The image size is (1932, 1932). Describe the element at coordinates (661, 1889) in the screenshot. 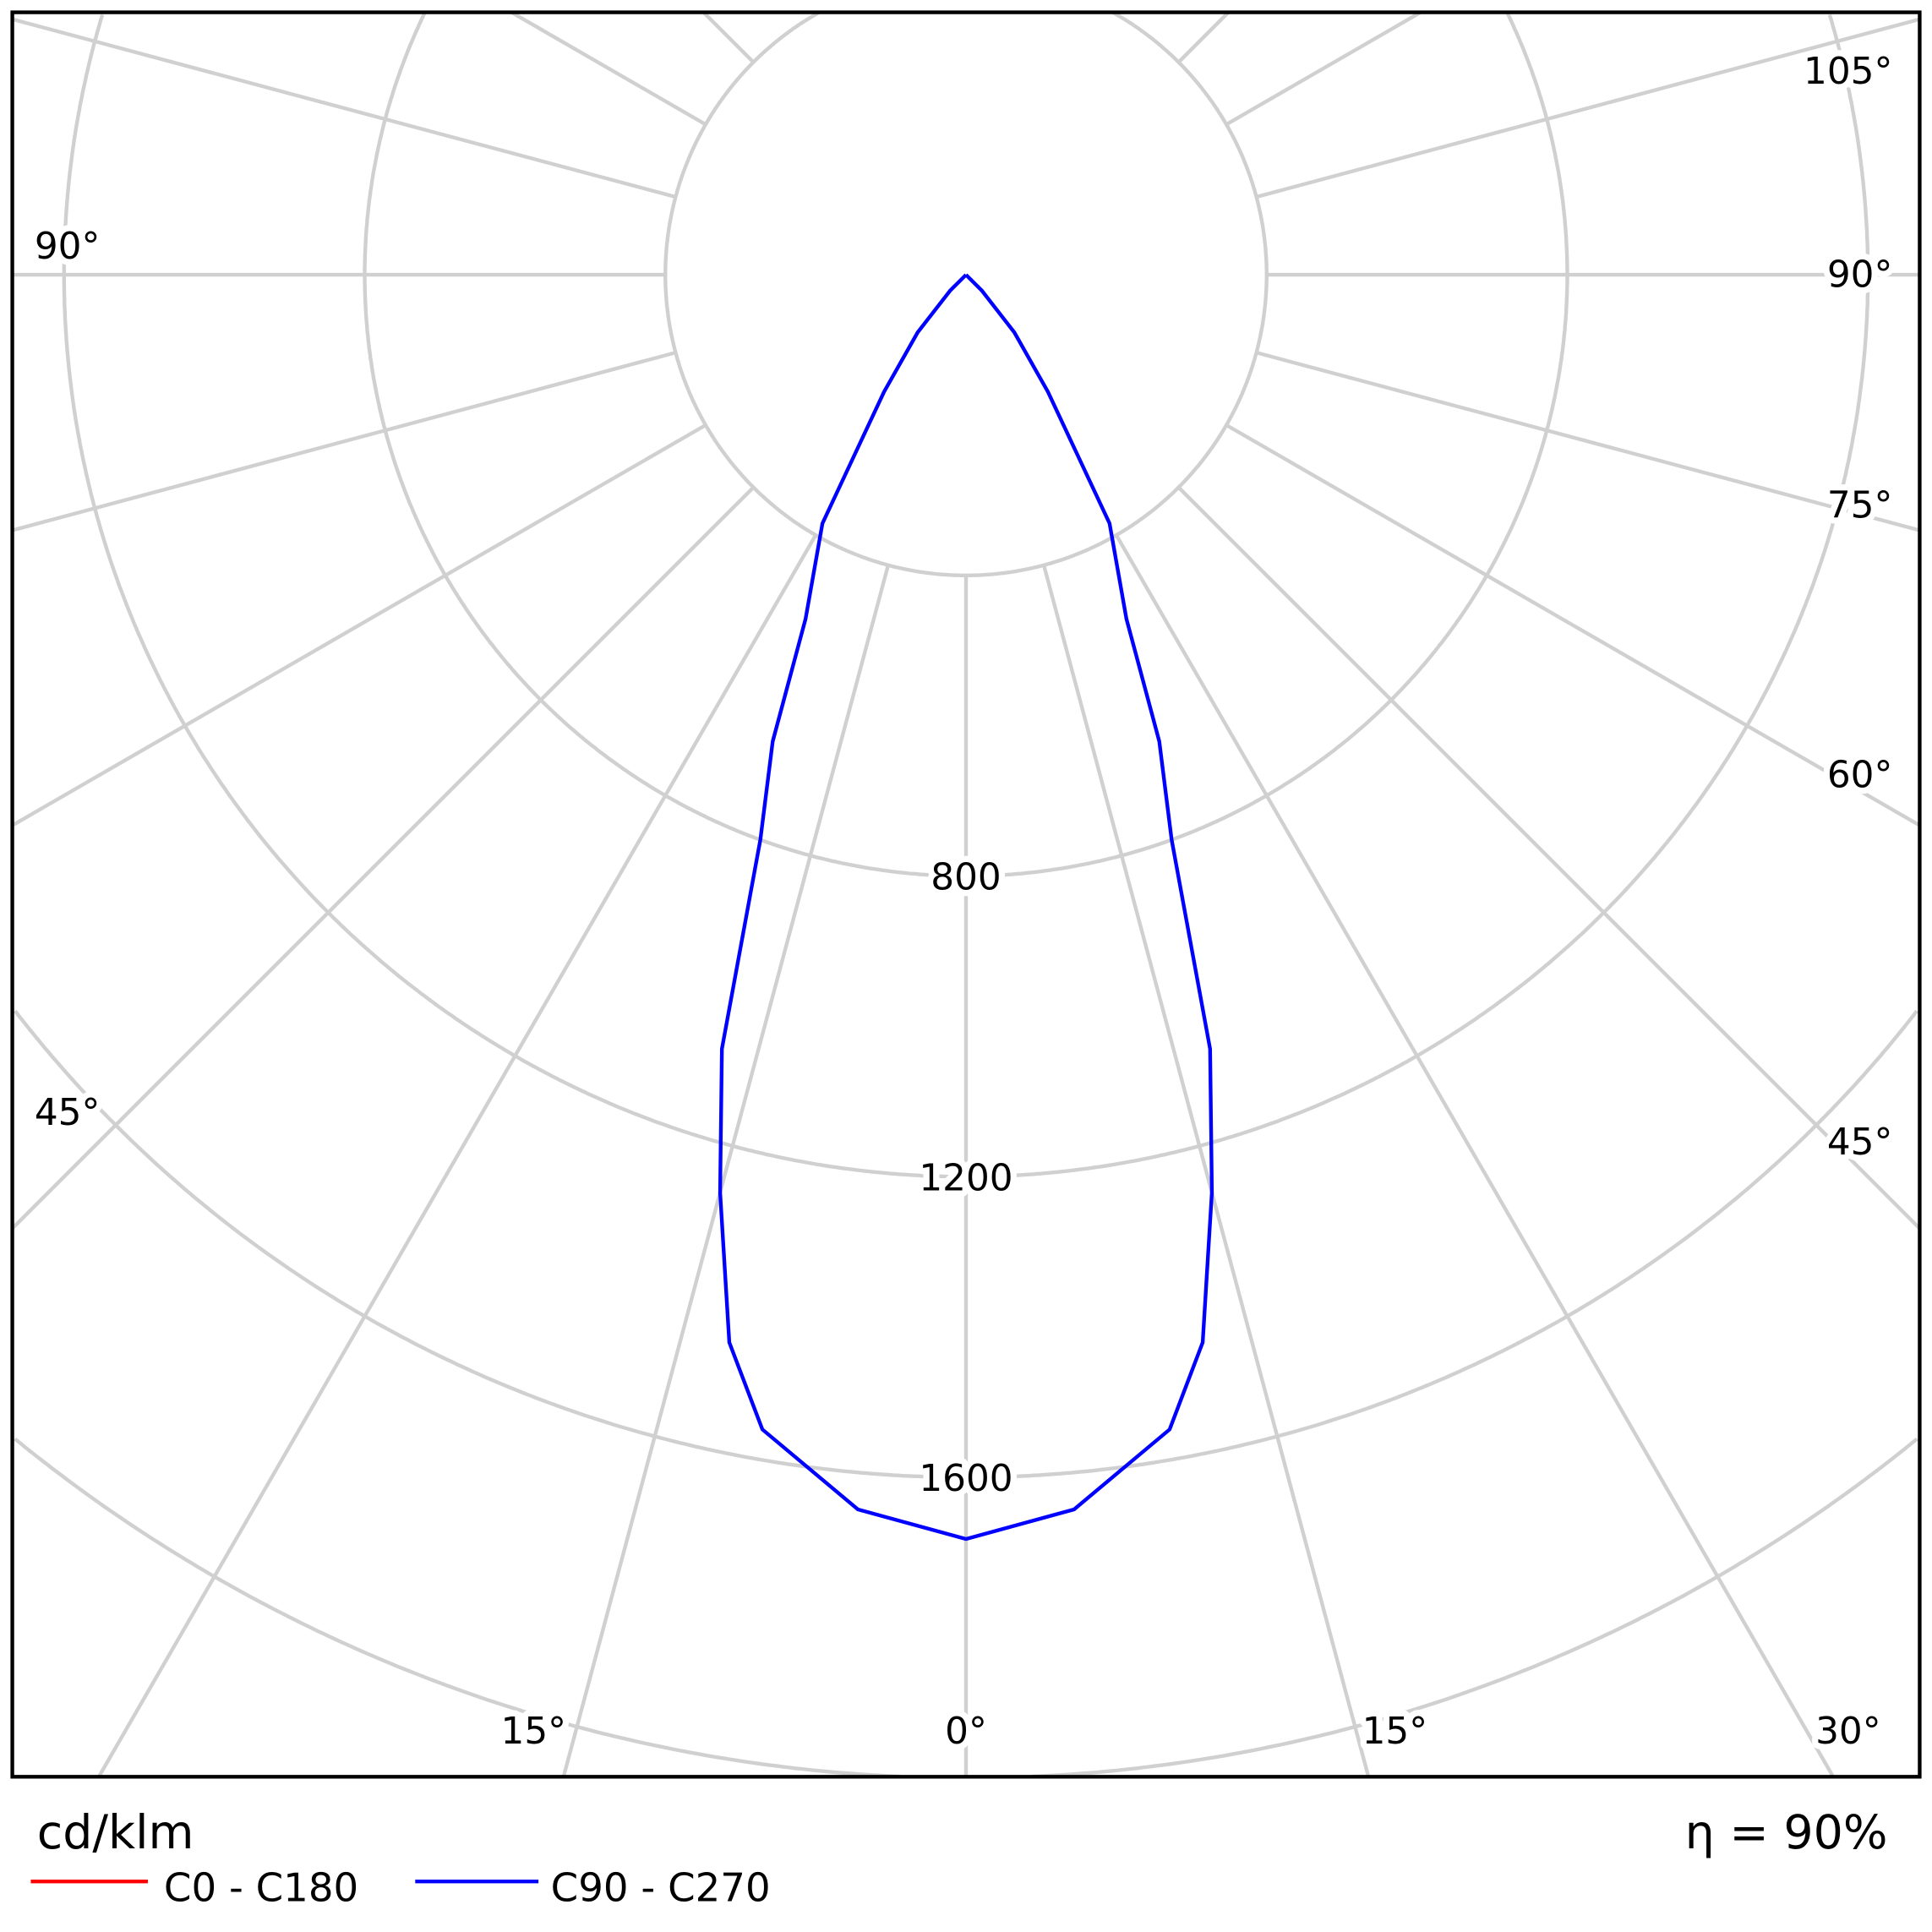

I see `legend-label-c90: C90 - C270` at that location.